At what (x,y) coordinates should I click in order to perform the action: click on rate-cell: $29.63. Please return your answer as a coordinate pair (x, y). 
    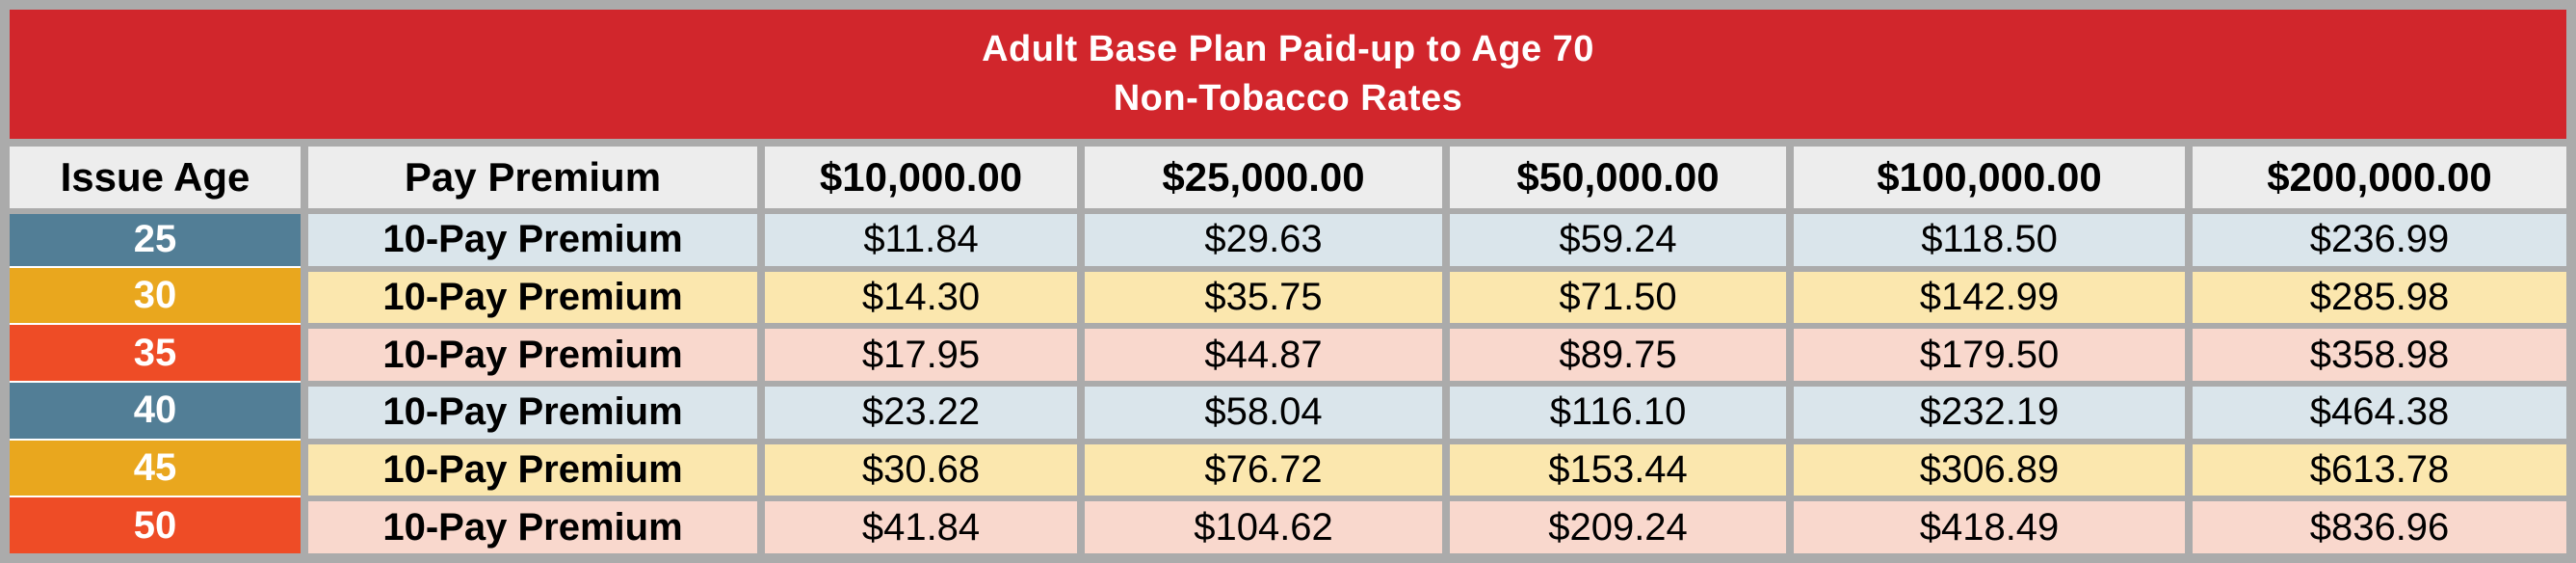
    Looking at the image, I should click on (1263, 240).